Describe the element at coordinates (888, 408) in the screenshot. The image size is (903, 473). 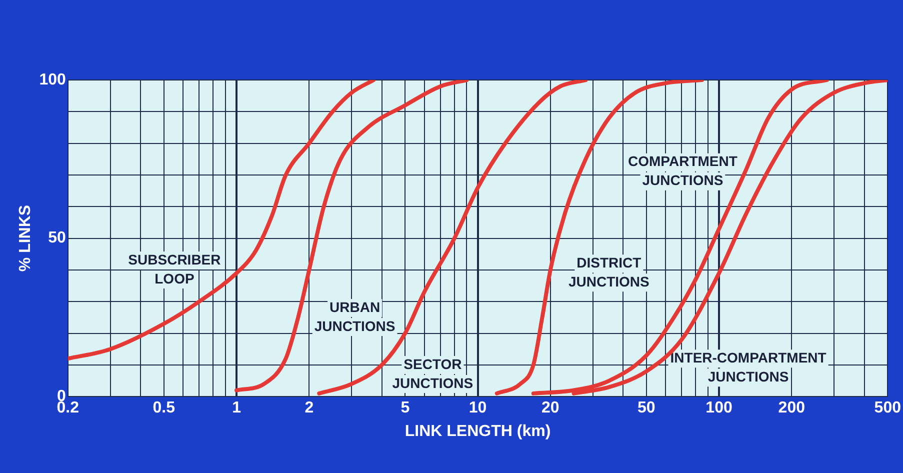
I see `x-tick-label: 500` at that location.